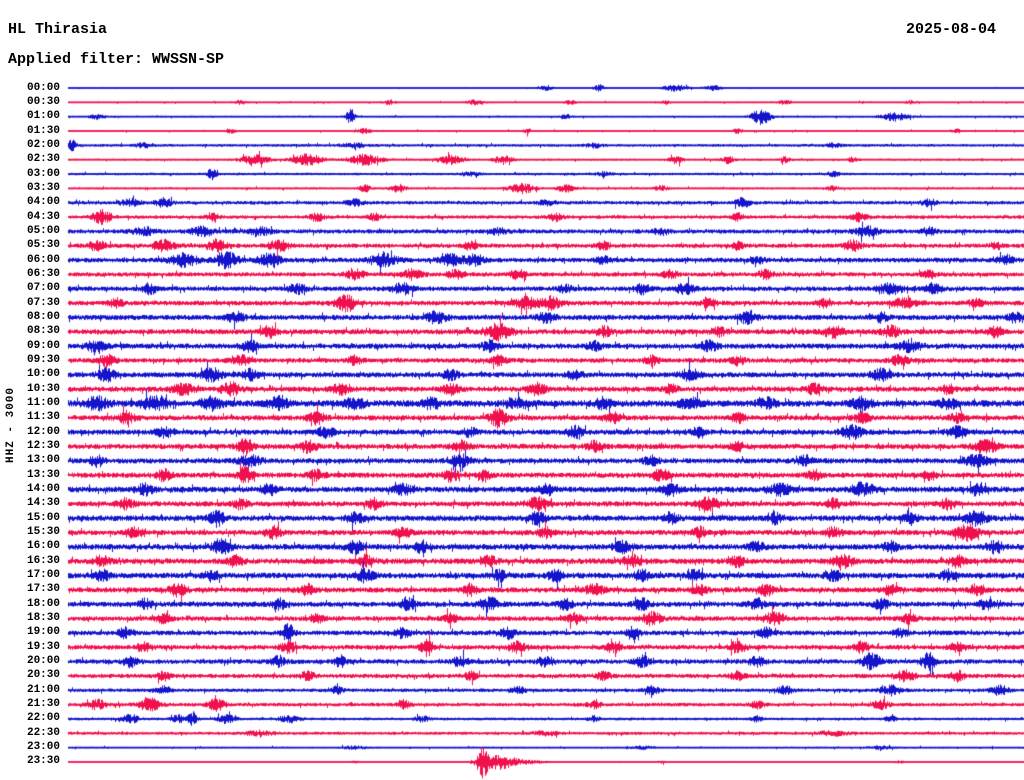  I want to click on row-label: 14:30, so click(43, 503).